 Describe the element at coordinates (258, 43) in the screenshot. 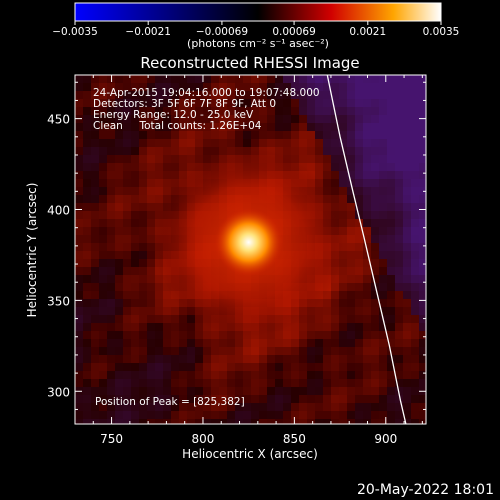

I see `colorbar-units: (photons cm⁻² s⁻¹ asec⁻²)` at that location.